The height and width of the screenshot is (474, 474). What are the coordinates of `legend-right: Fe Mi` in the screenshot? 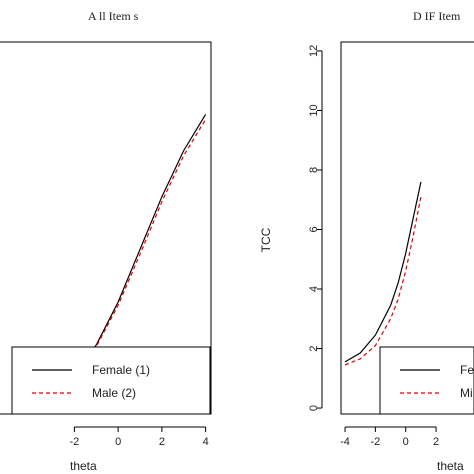 It's located at (426, 380).